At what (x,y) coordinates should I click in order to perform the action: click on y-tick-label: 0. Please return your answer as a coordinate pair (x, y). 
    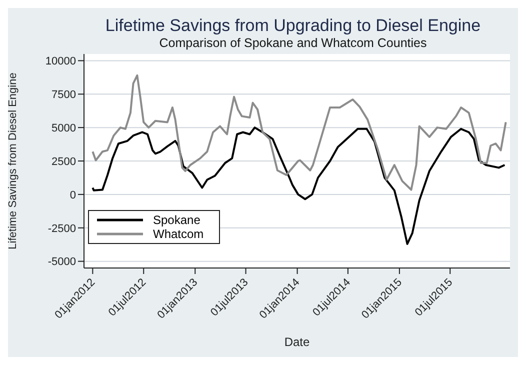
    Looking at the image, I should click on (73, 195).